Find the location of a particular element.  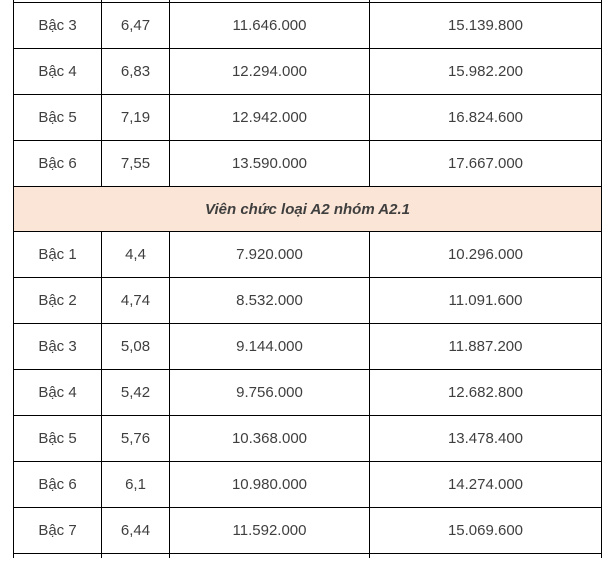

cell-coefficient: 6,44 is located at coordinates (135, 530).